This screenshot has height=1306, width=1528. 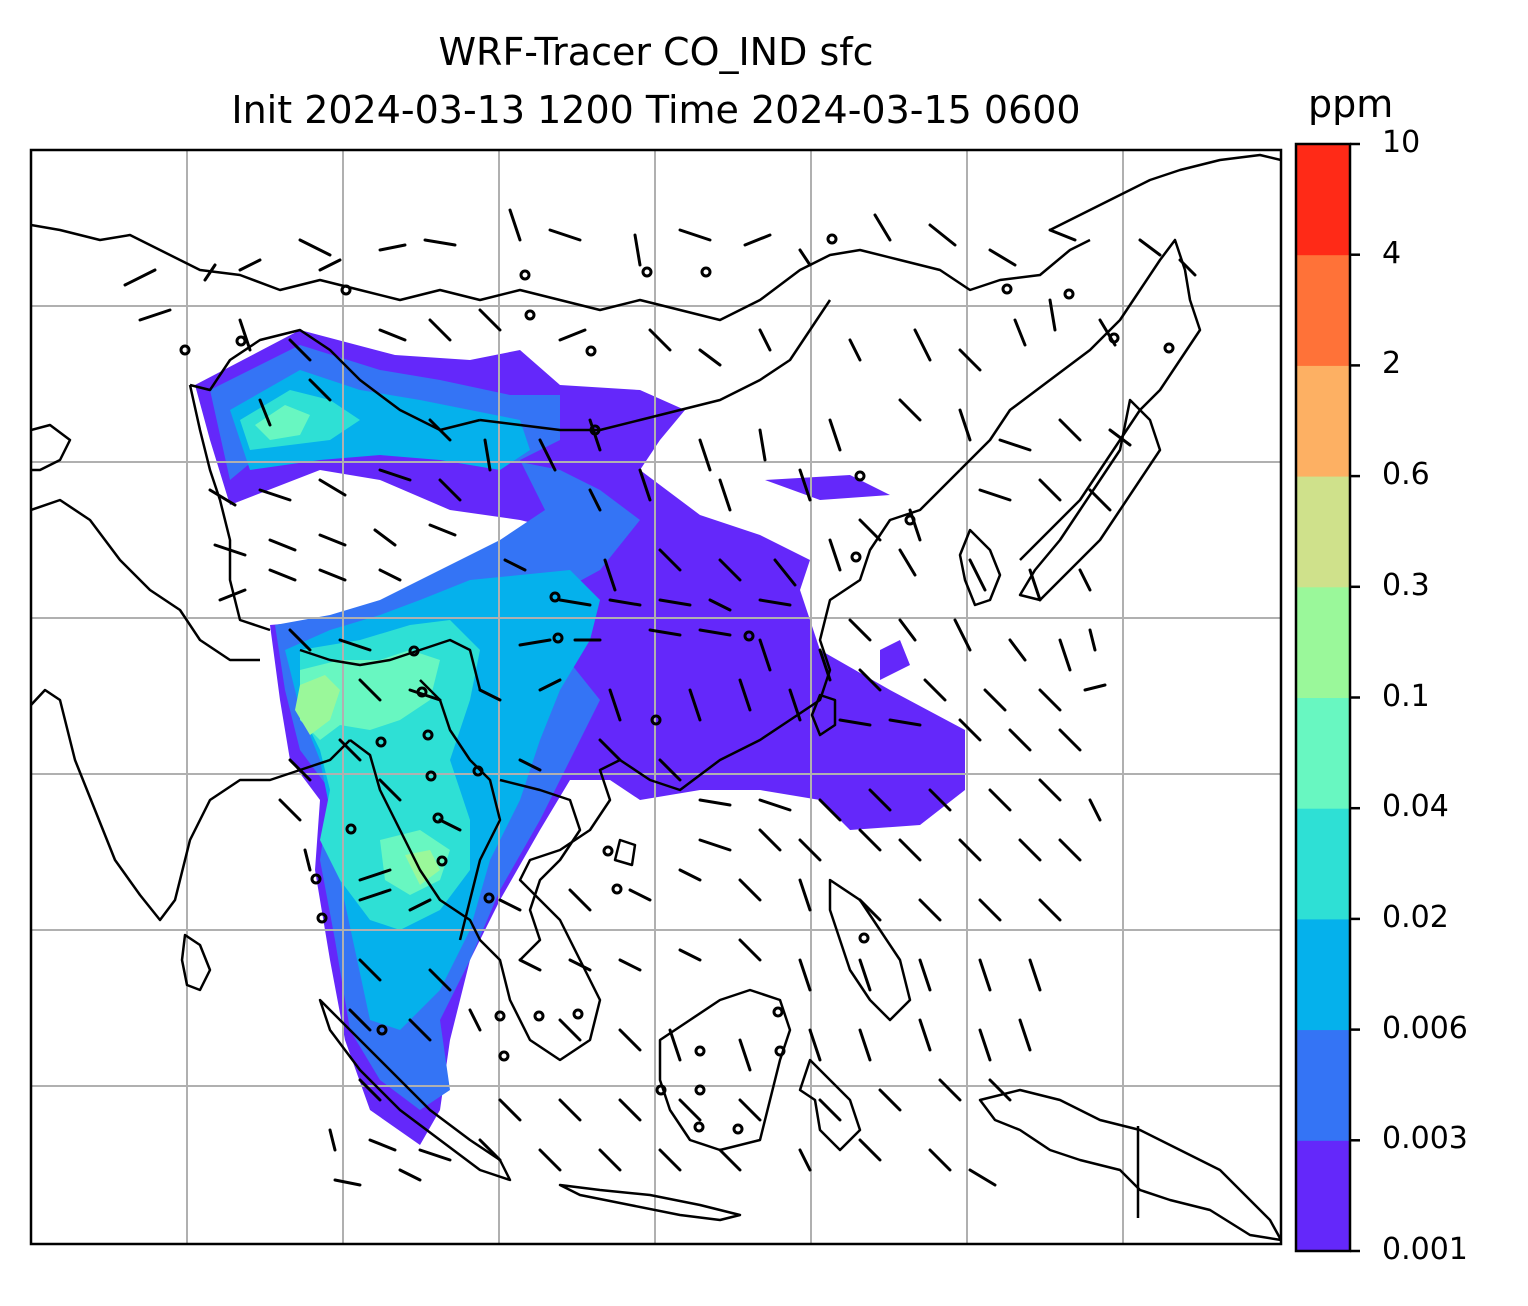 What do you see at coordinates (1090, 500) in the screenshot?
I see `coastline-japan` at bounding box center [1090, 500].